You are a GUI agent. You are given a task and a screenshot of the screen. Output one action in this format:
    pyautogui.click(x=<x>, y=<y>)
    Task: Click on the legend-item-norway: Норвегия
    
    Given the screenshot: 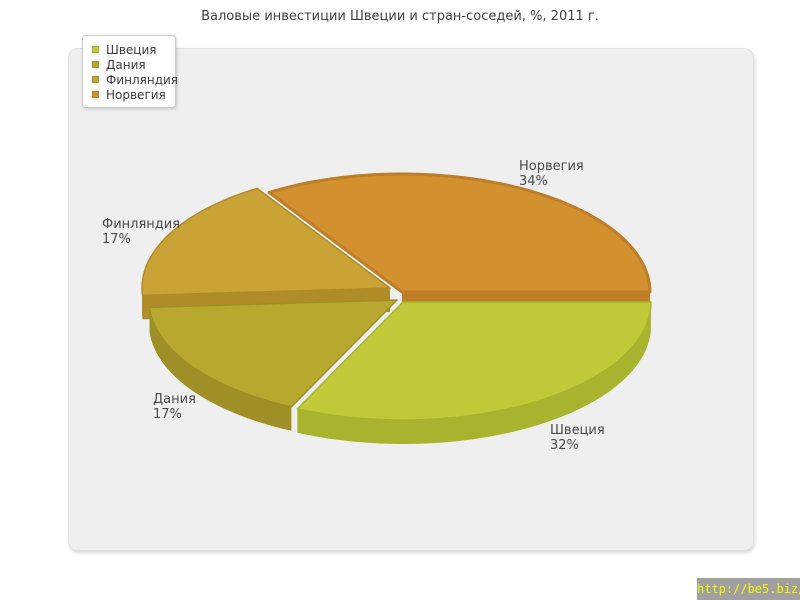 What is the action you would take?
    pyautogui.click(x=131, y=94)
    